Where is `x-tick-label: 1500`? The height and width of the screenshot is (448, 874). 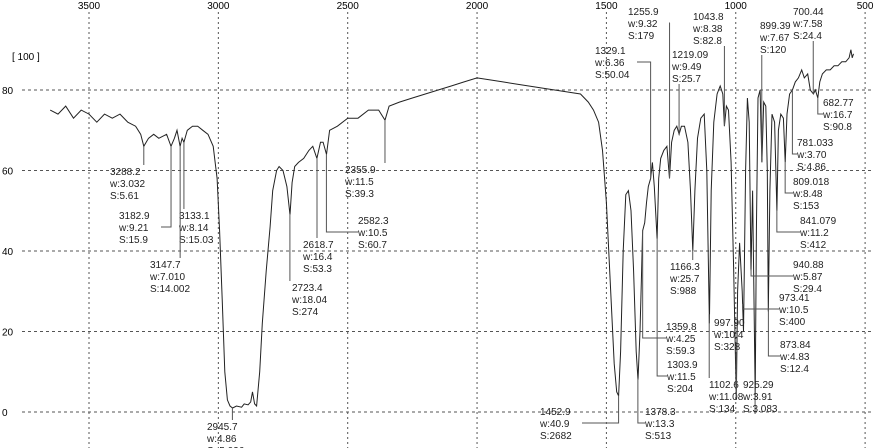 x-tick-label: 1500 is located at coordinates (606, 6).